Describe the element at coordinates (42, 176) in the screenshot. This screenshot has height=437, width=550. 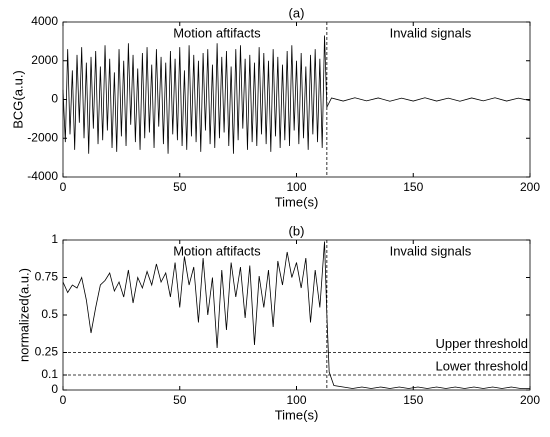
I see `y-tick-label: -4000` at that location.